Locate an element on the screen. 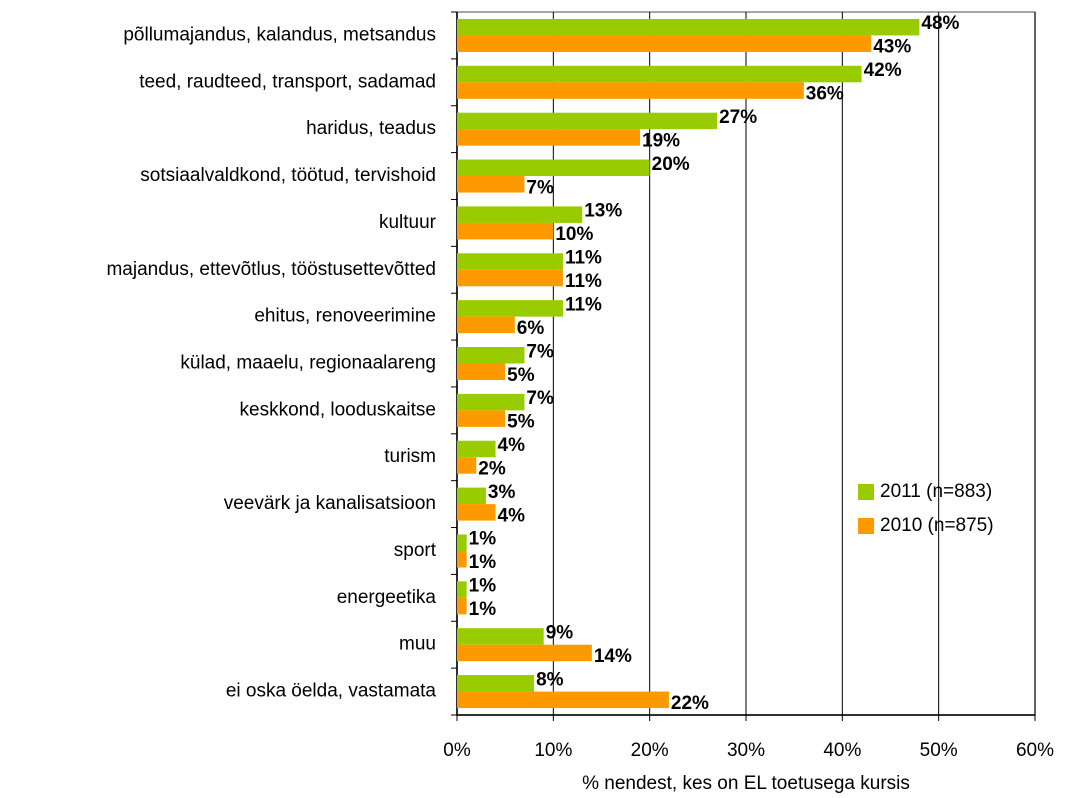 The height and width of the screenshot is (798, 1066). legend-label: 2010 (n=875) is located at coordinates (937, 525).